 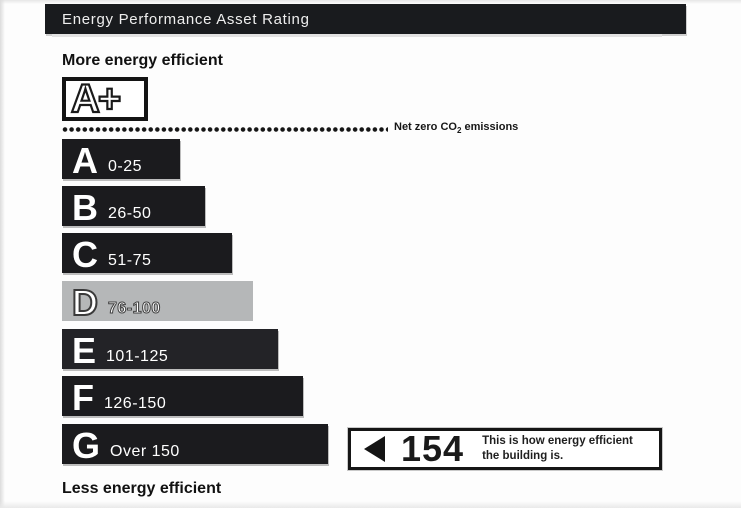 What do you see at coordinates (135, 404) in the screenshot?
I see `band-range: 126-150` at bounding box center [135, 404].